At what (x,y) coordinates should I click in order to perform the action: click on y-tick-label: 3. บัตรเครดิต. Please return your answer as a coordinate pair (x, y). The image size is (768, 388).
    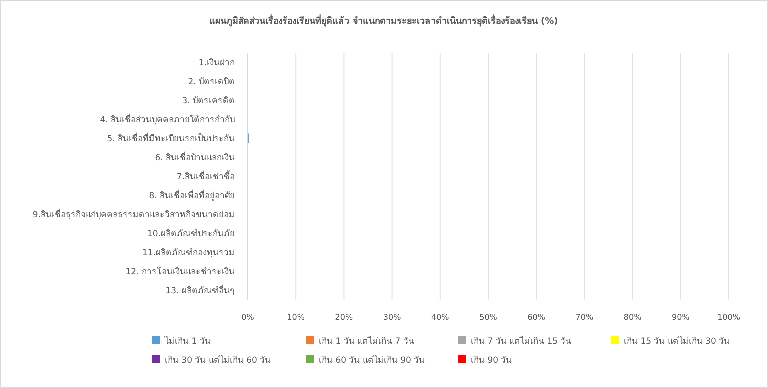
    Looking at the image, I should click on (208, 101).